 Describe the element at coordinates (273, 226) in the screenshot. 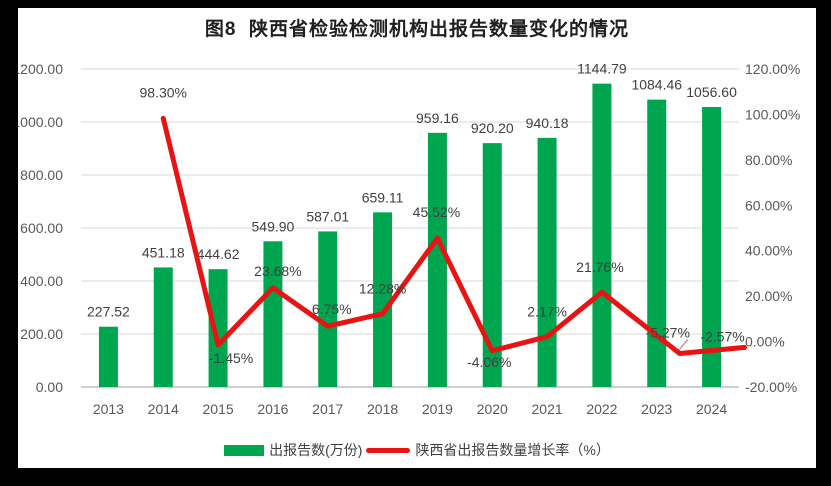

I see `bar-value-label: 549.90` at that location.